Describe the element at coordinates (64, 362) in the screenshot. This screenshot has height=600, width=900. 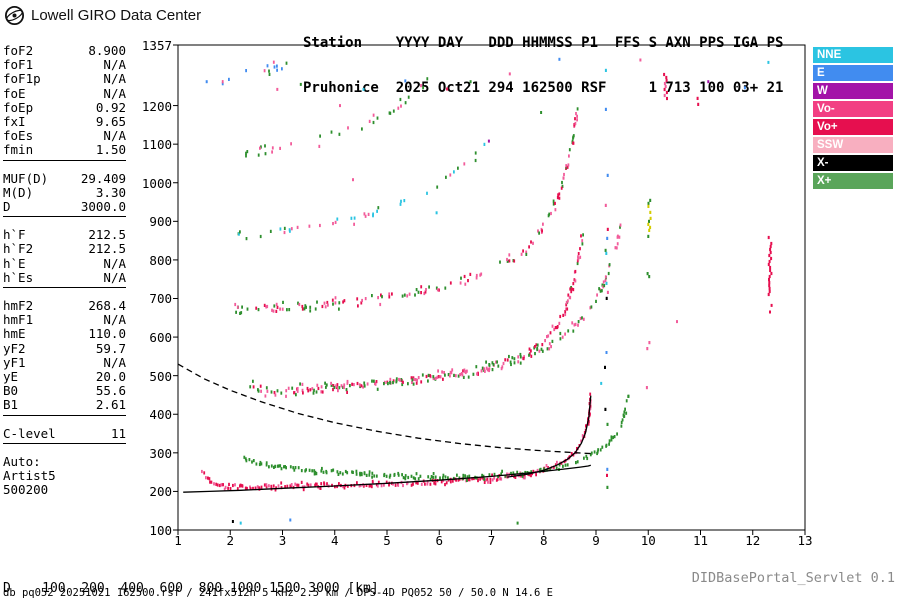
I see `parameter-row: yF1 N/A` at that location.